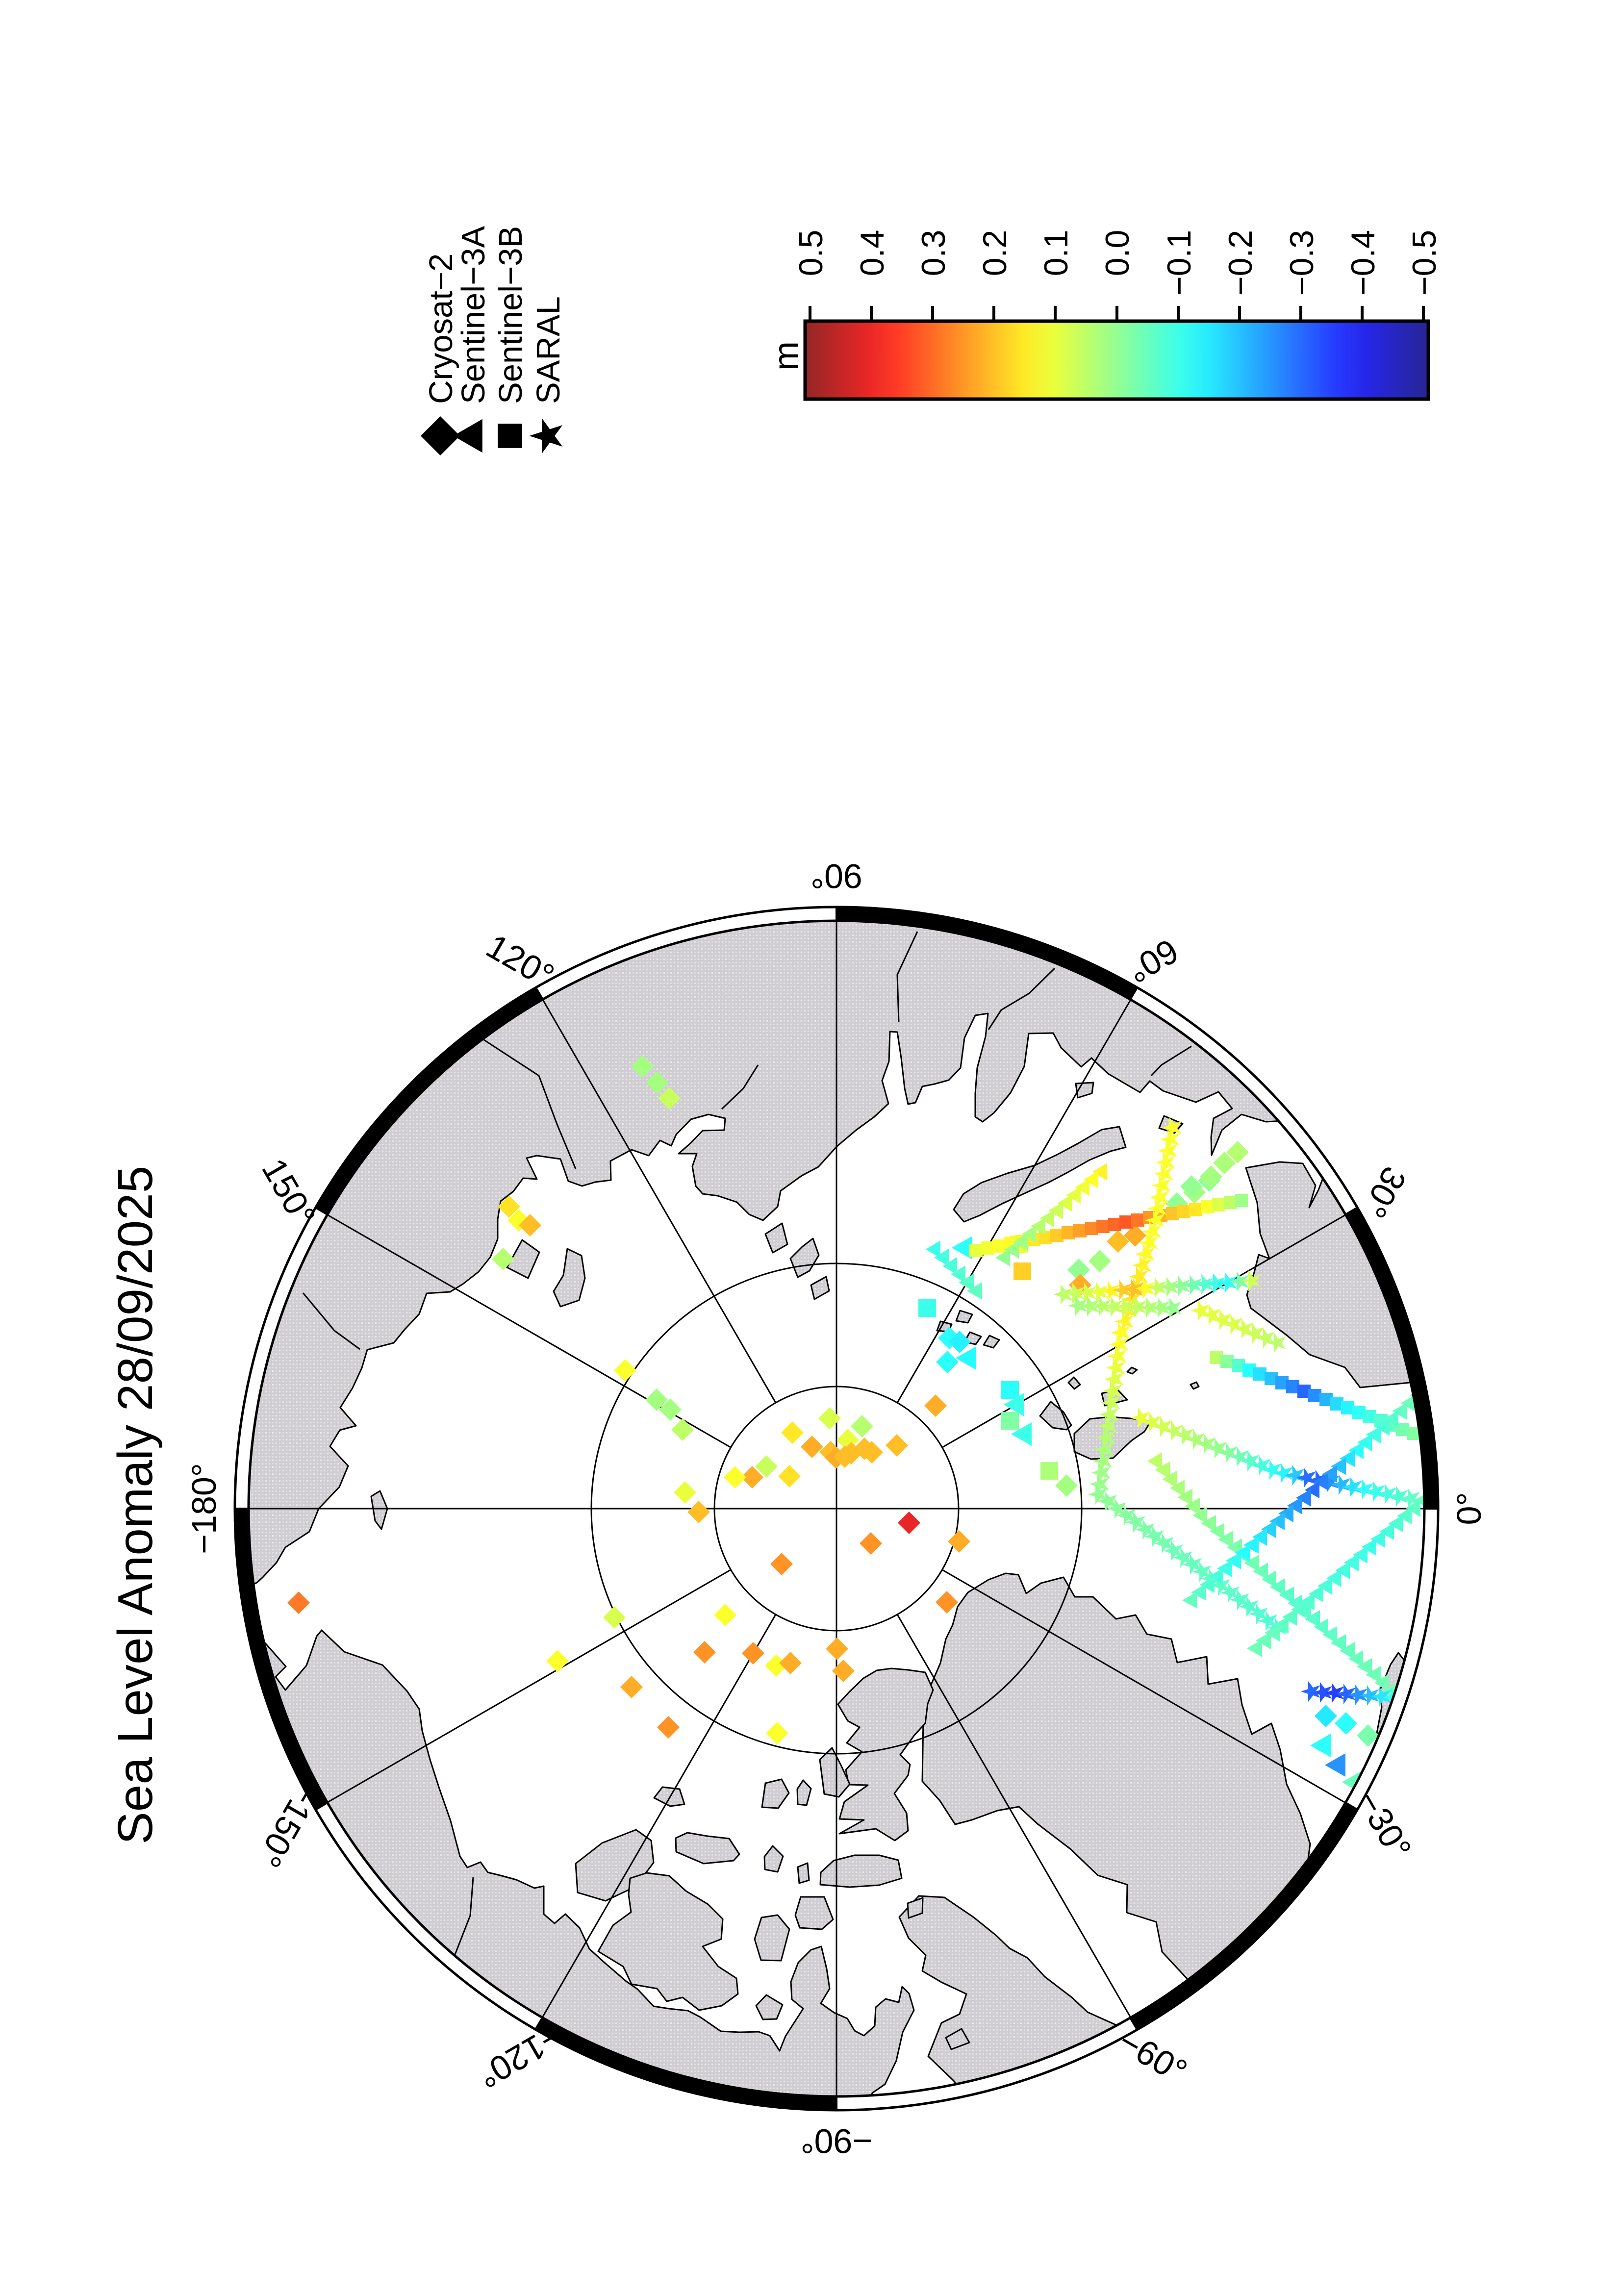  Describe the element at coordinates (1179, 263) in the screenshot. I see `svg-text: −0.1` at that location.